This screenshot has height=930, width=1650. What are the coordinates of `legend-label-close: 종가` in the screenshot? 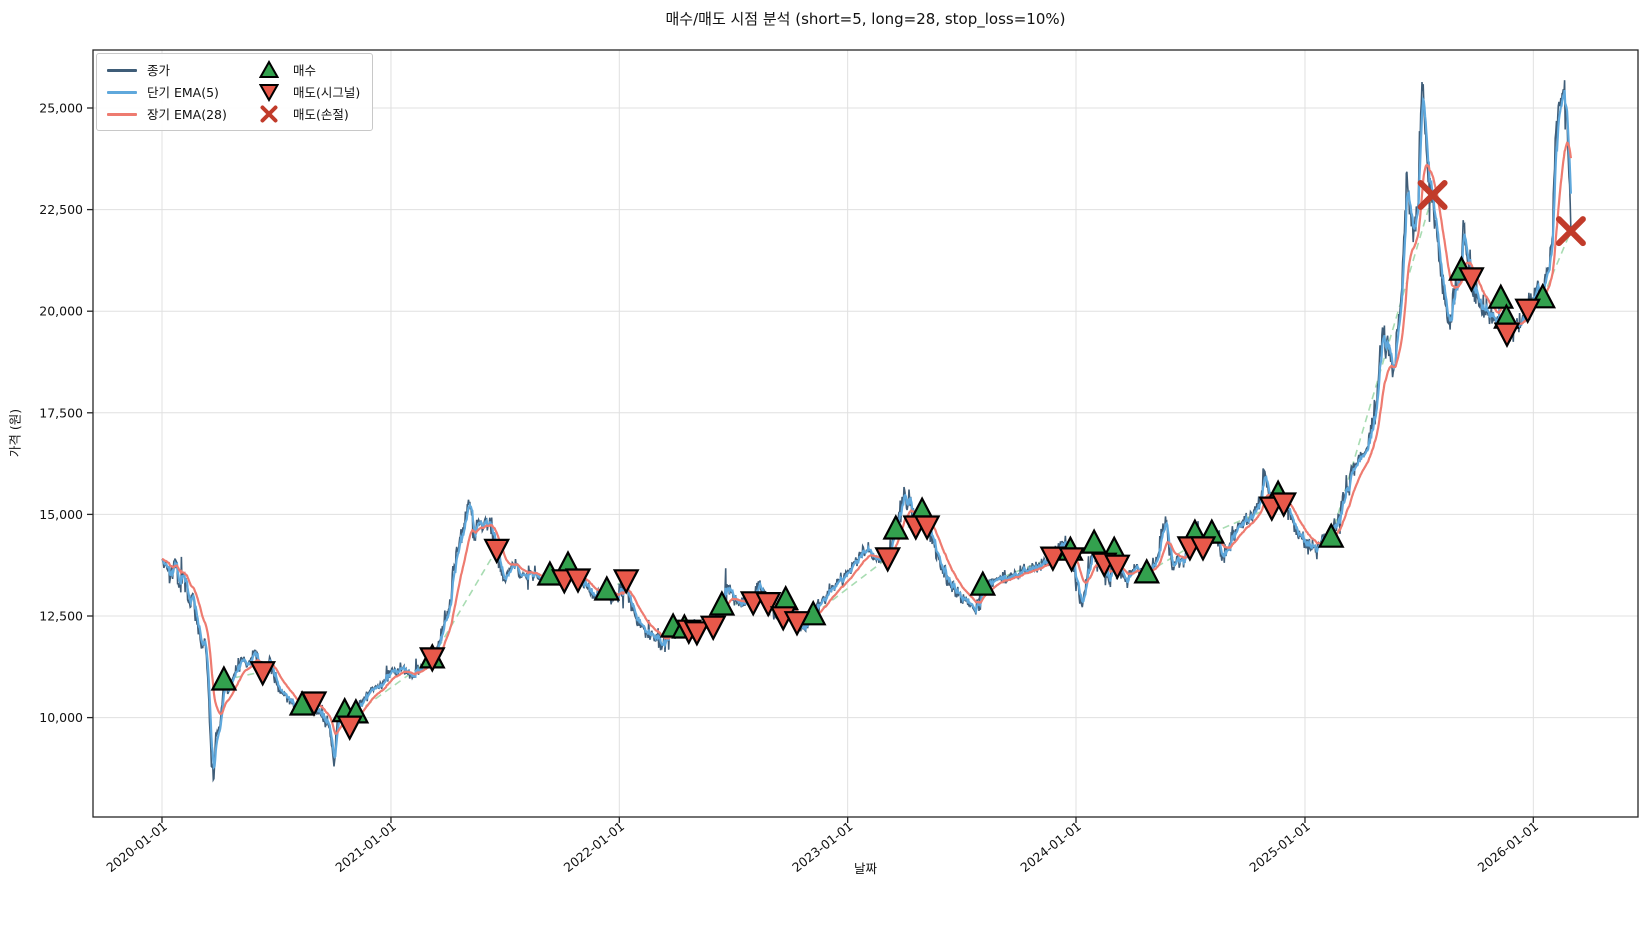 It's located at (159, 70).